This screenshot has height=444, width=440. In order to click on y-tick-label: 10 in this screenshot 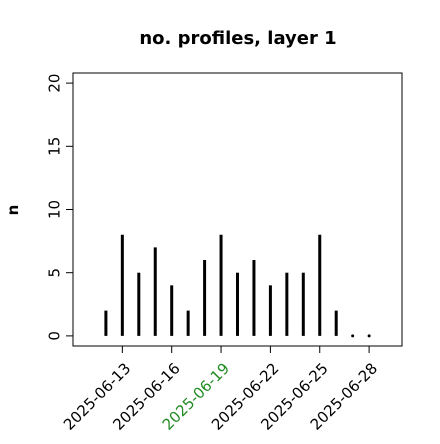, I will do `click(55, 209)`.